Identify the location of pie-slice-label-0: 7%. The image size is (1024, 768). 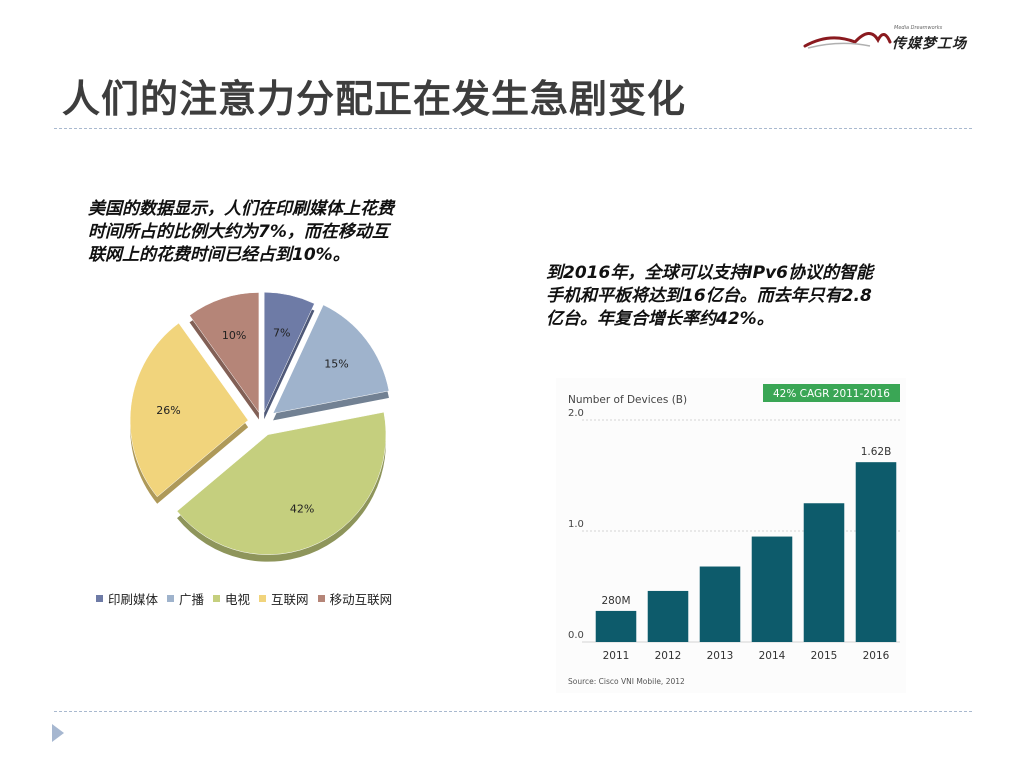
(281, 333).